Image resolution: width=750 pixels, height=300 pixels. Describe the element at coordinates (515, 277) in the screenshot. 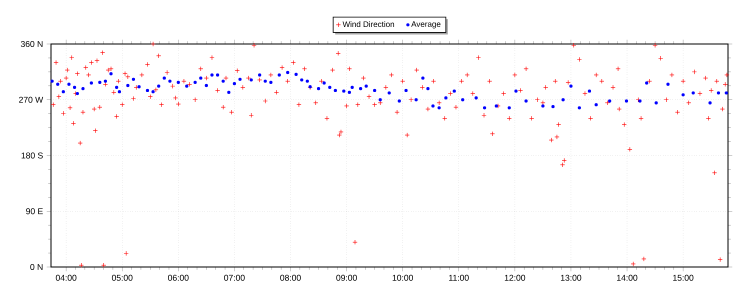

I see `x-tick-label: 12:00` at that location.